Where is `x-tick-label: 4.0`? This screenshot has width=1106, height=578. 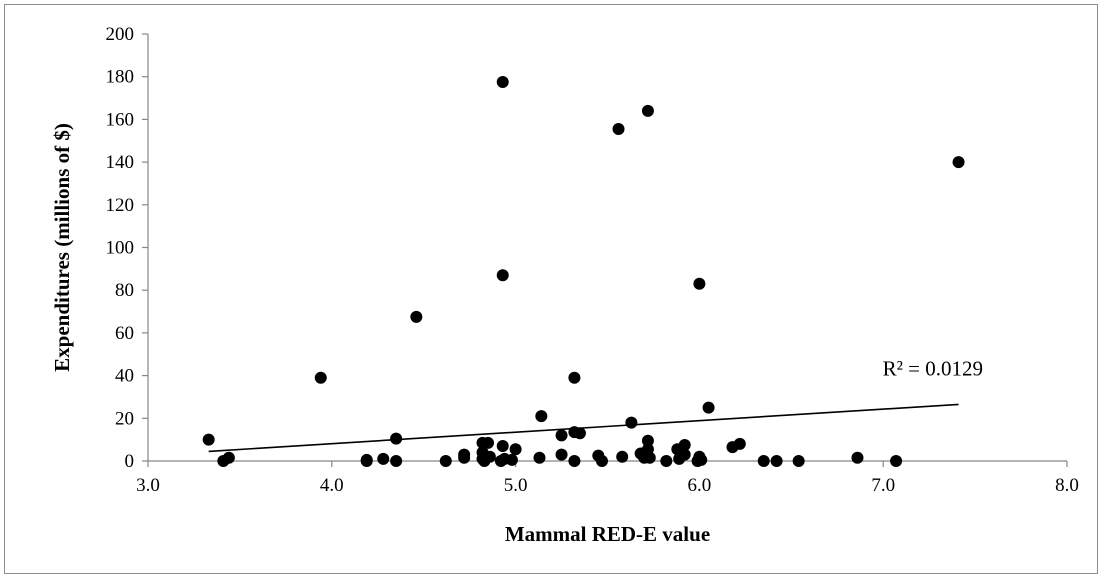
x-tick-label: 4.0 is located at coordinates (332, 485).